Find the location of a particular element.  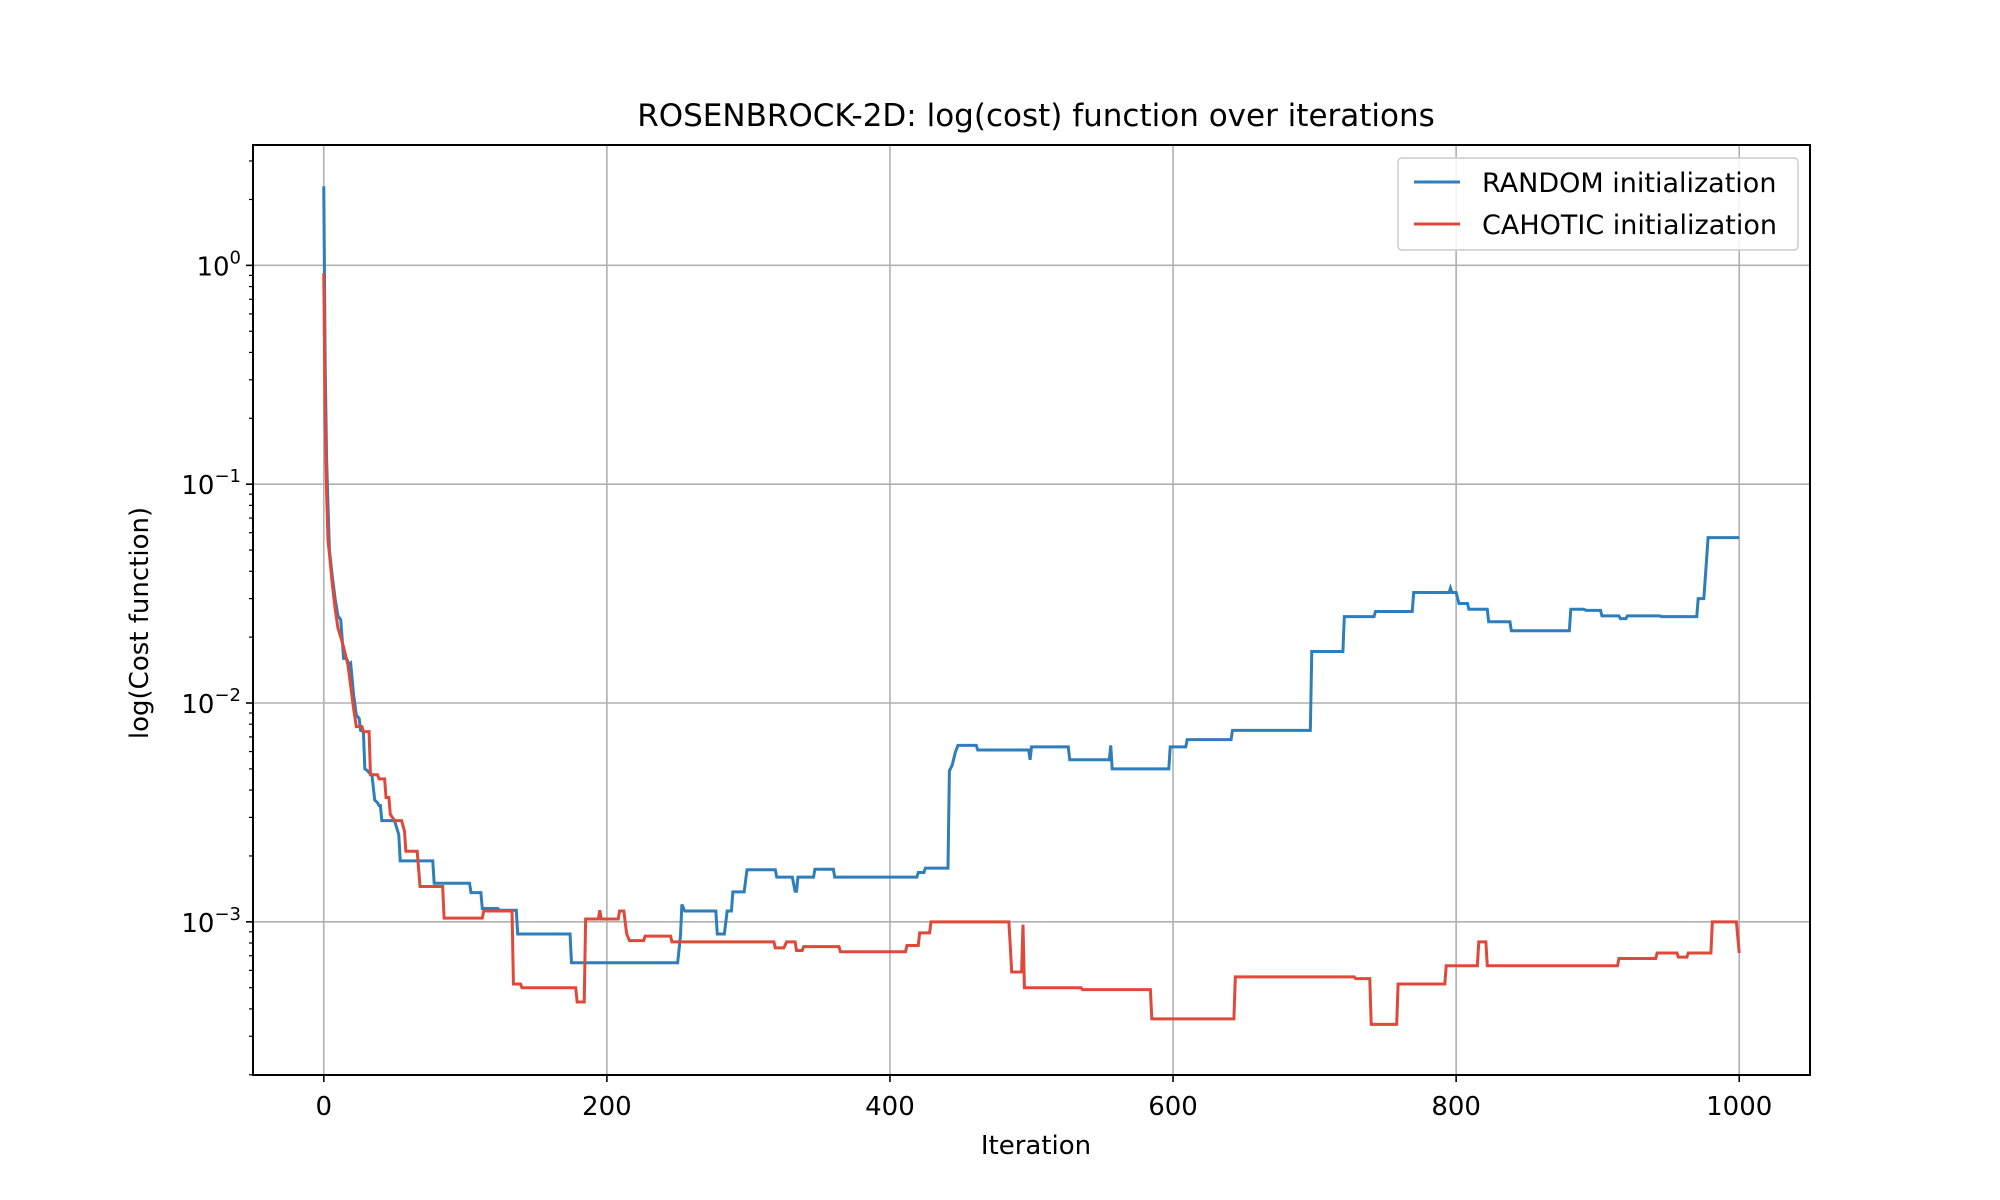

x-ticks: 0 200 400 600 800 1000 is located at coordinates (1043, 1098).